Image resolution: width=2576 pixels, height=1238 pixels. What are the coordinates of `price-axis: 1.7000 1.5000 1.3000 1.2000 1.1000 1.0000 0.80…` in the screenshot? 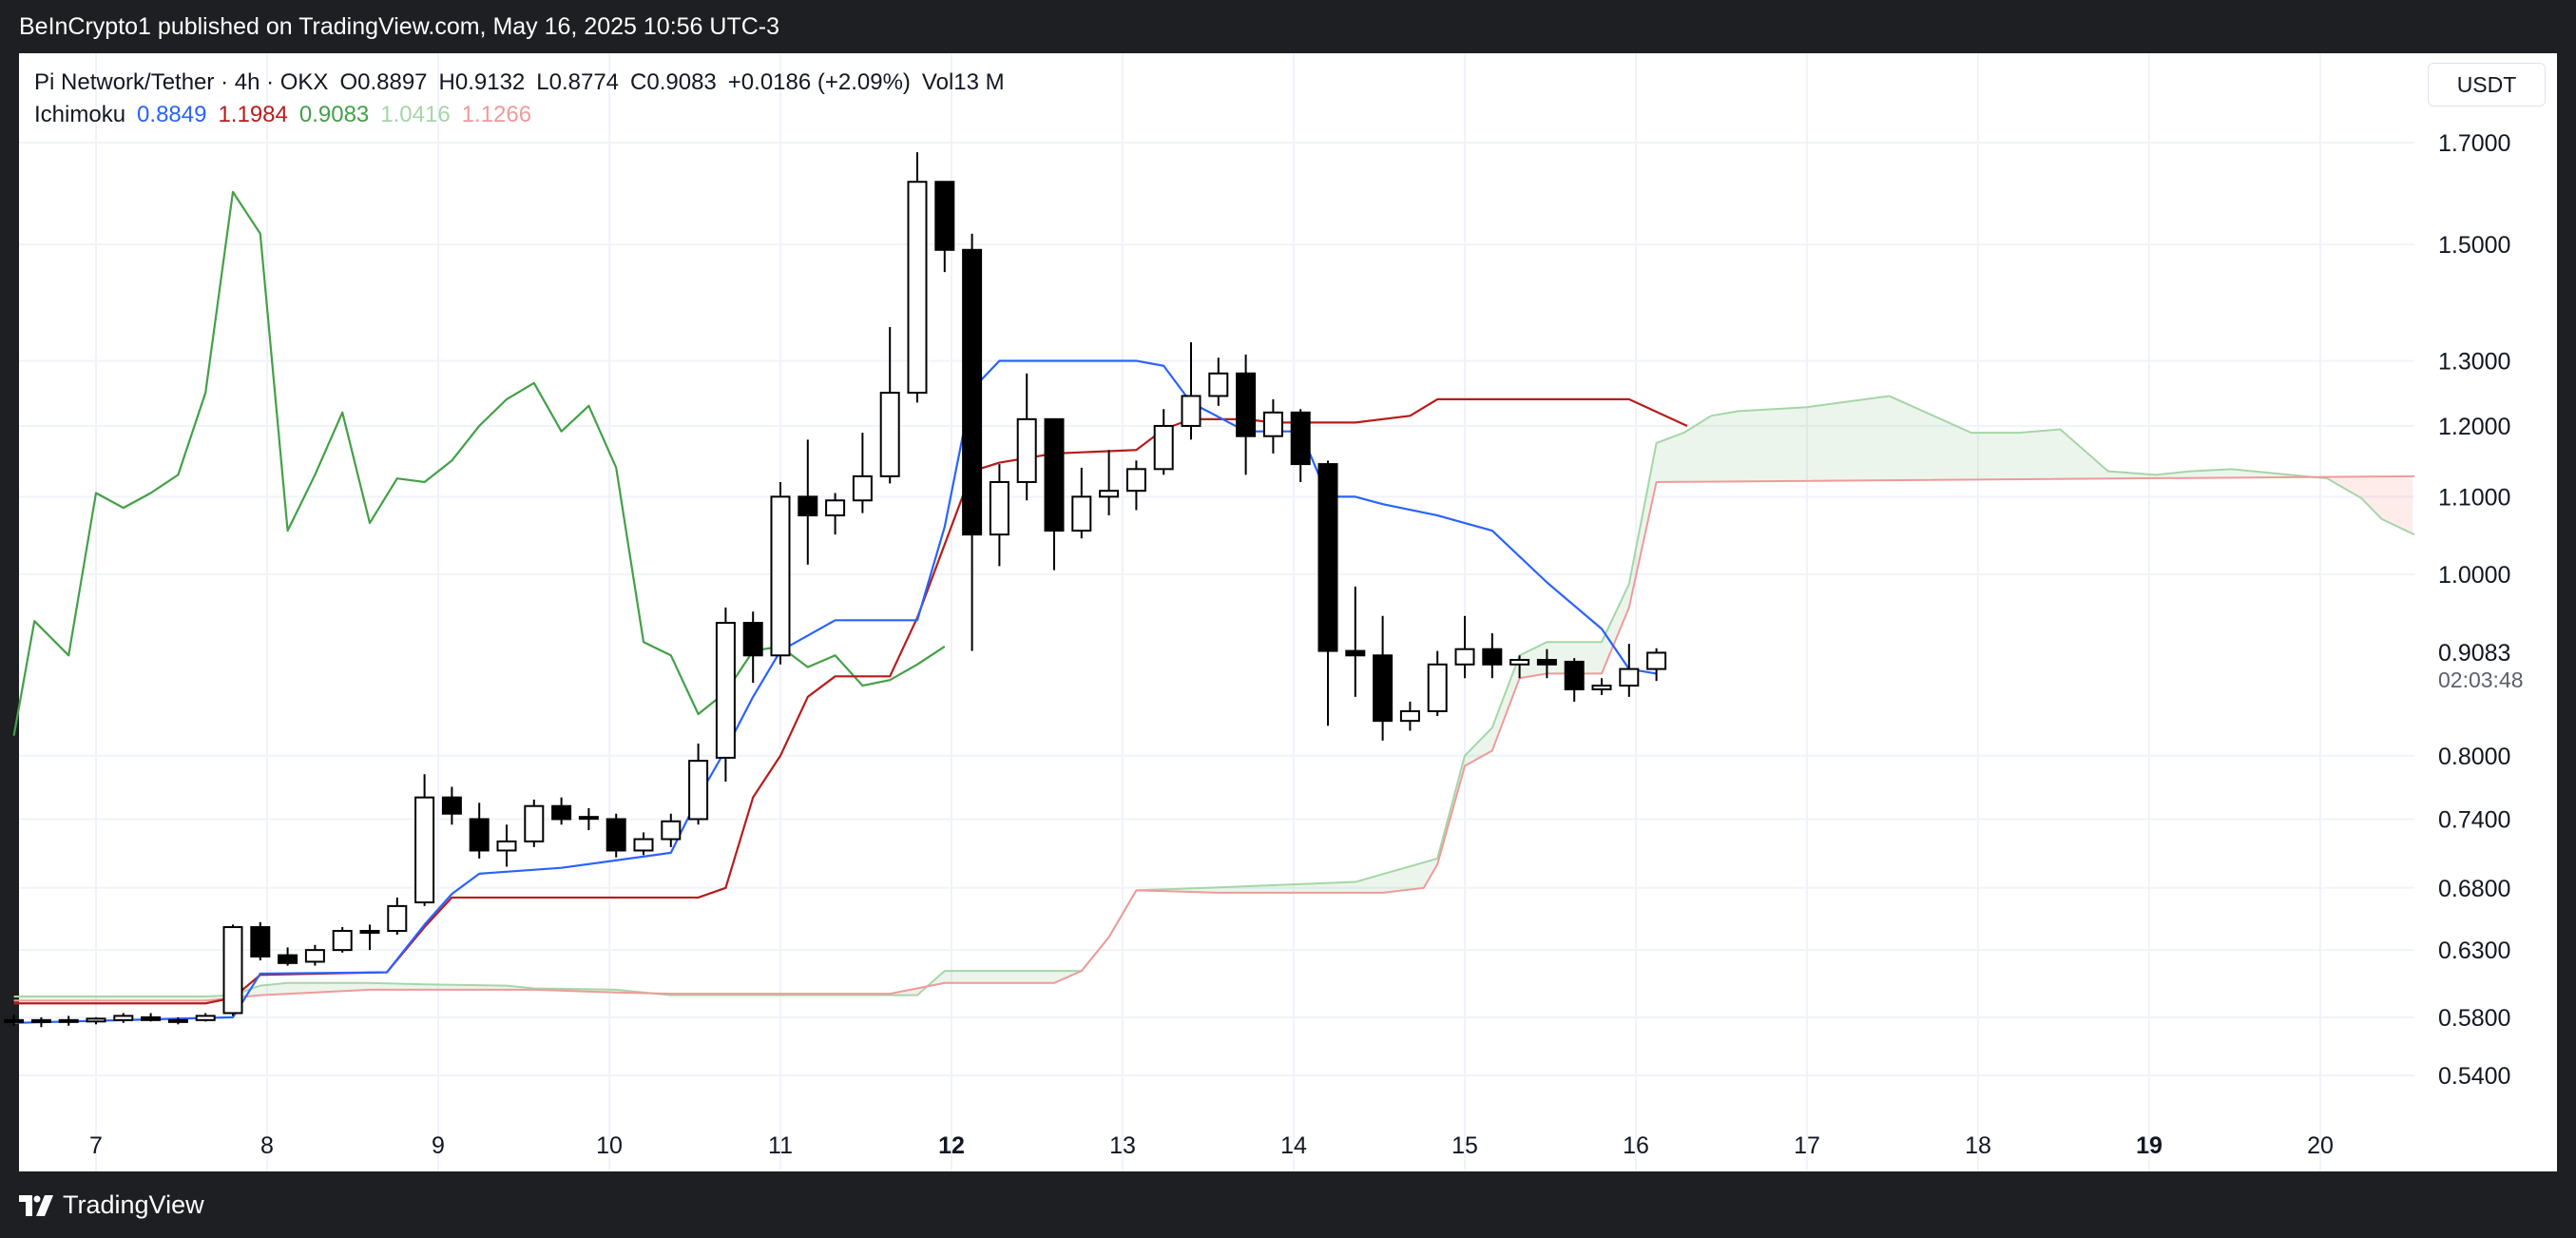 It's located at (2481, 610).